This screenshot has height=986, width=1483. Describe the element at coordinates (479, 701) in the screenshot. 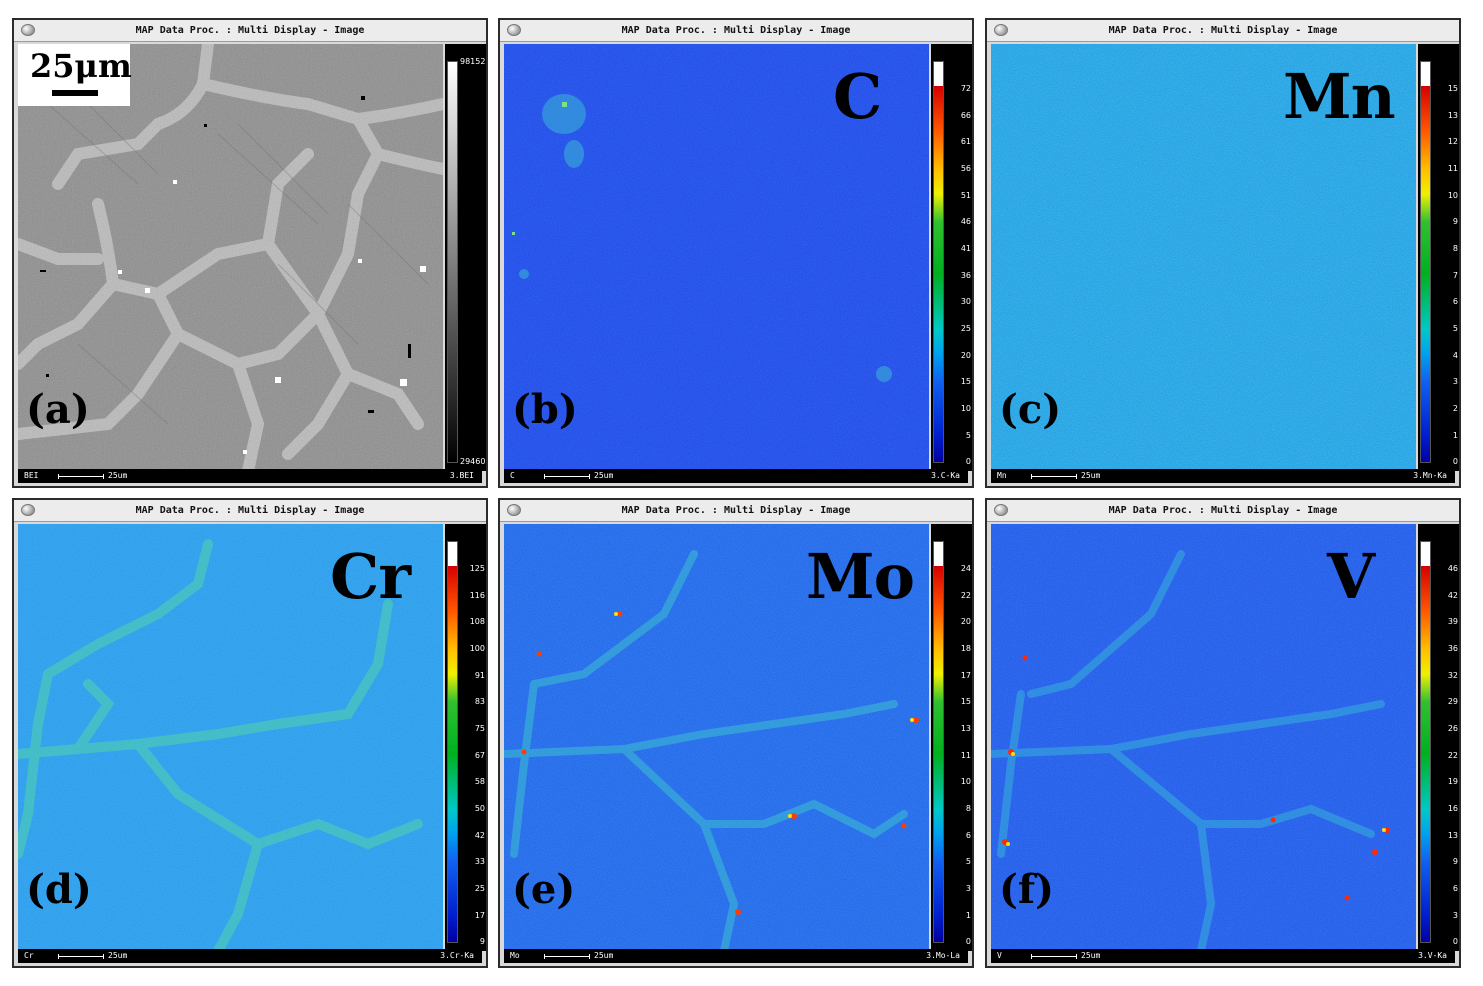

I see `scale-tick: 83` at that location.